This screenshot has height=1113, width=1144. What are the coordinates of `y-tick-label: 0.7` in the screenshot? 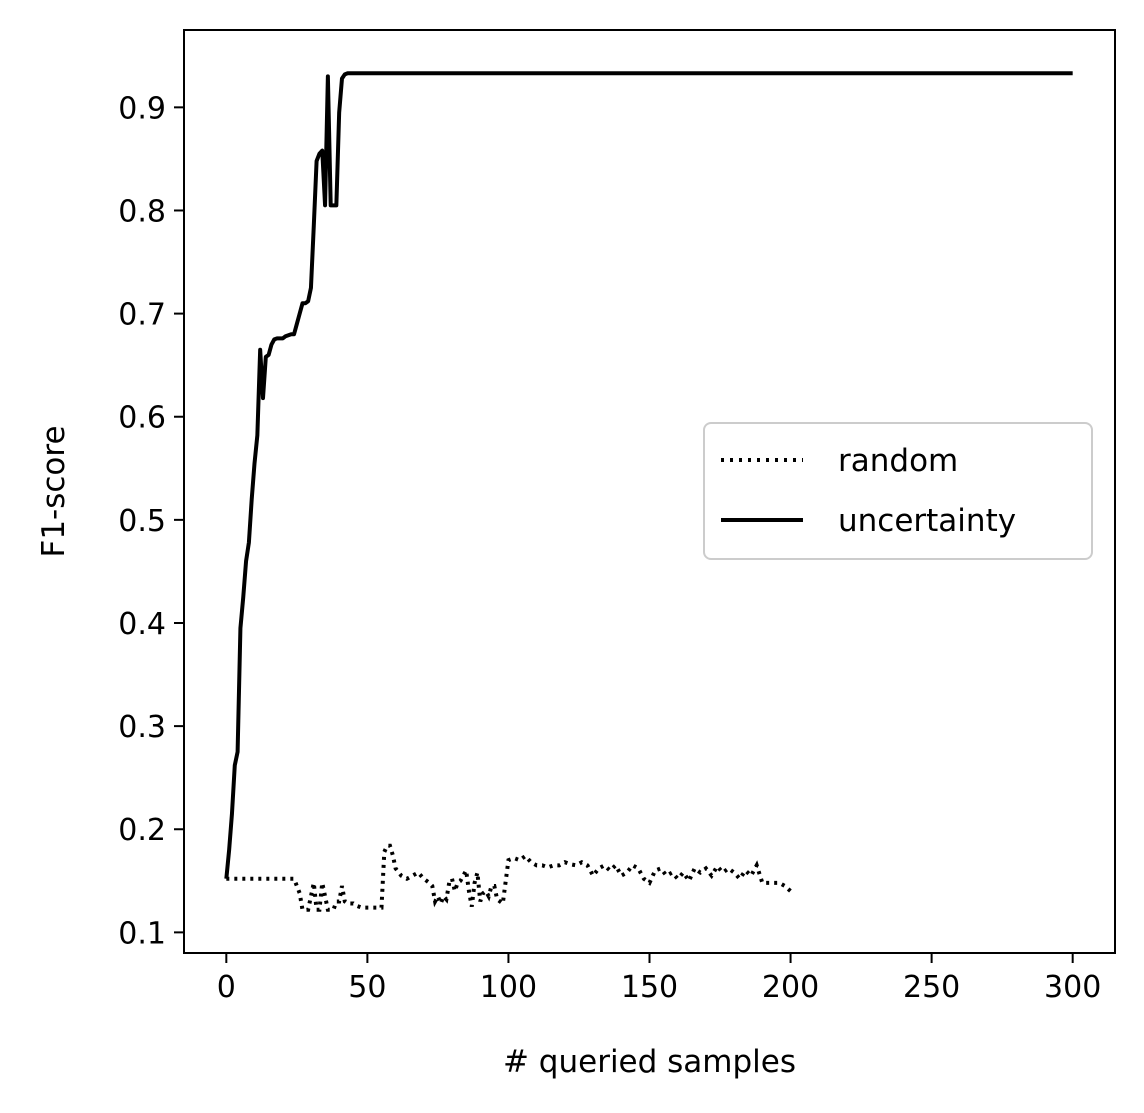 It's located at (142, 315).